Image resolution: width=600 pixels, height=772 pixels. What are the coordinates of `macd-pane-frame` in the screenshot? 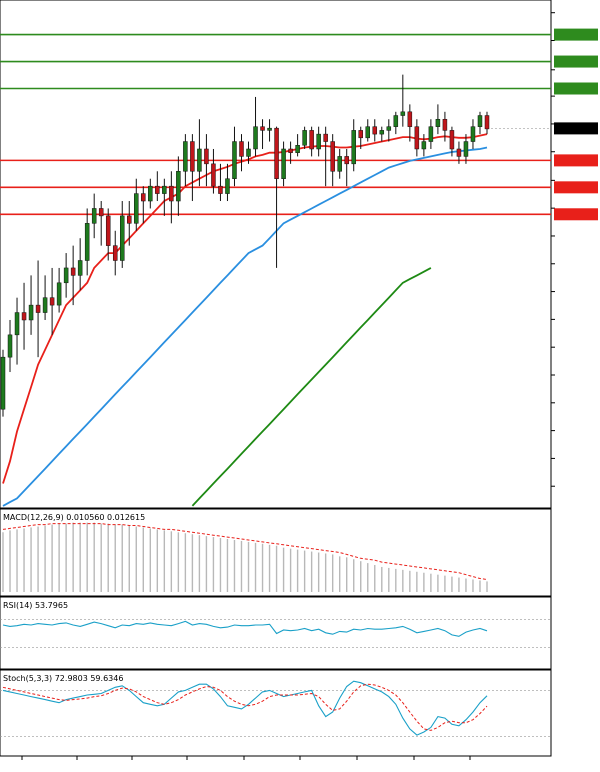 It's located at (276, 552).